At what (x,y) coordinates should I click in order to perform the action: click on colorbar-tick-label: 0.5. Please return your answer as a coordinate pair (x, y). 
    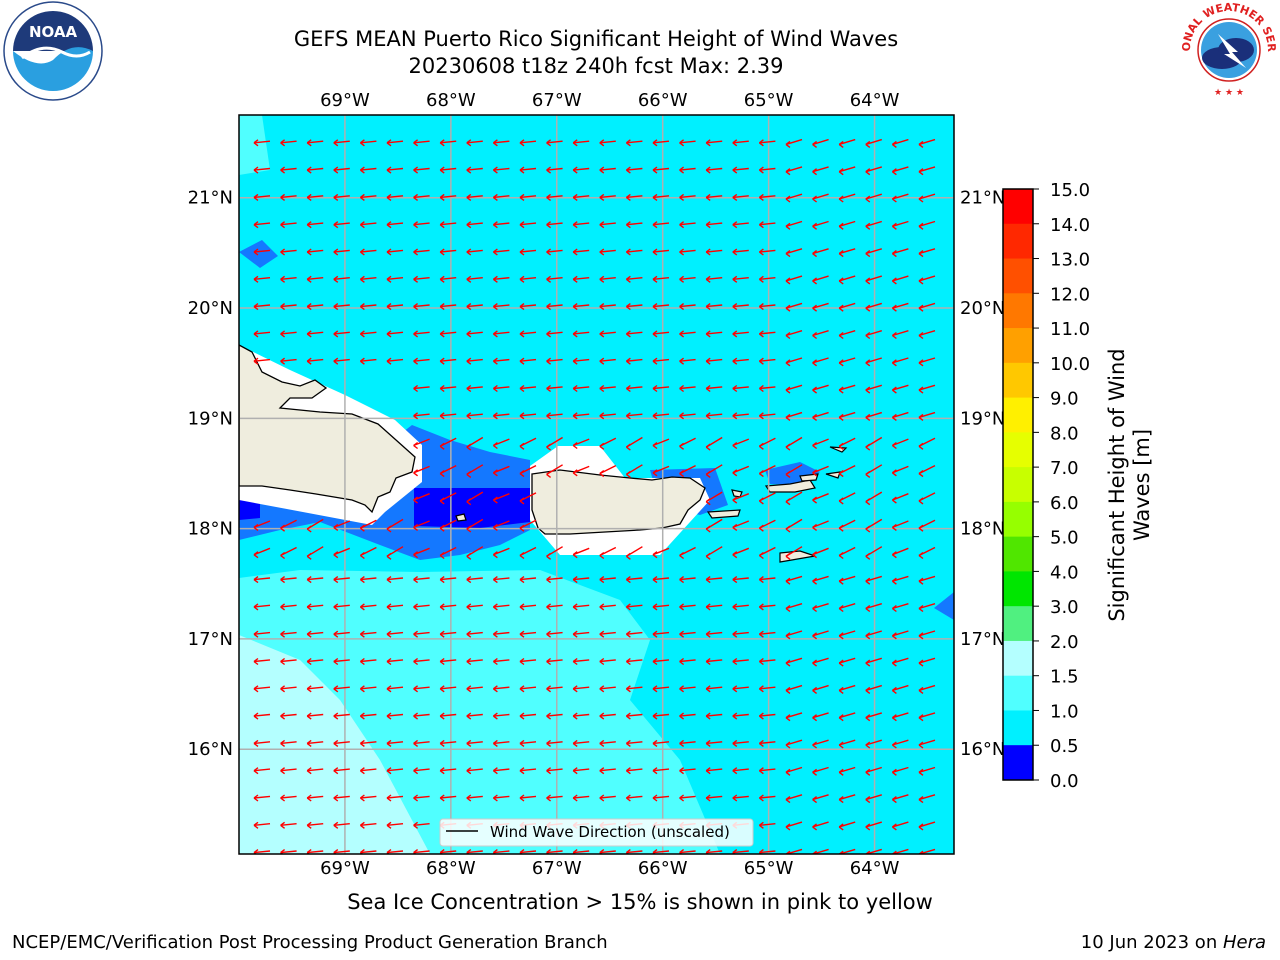
    Looking at the image, I should click on (1064, 746).